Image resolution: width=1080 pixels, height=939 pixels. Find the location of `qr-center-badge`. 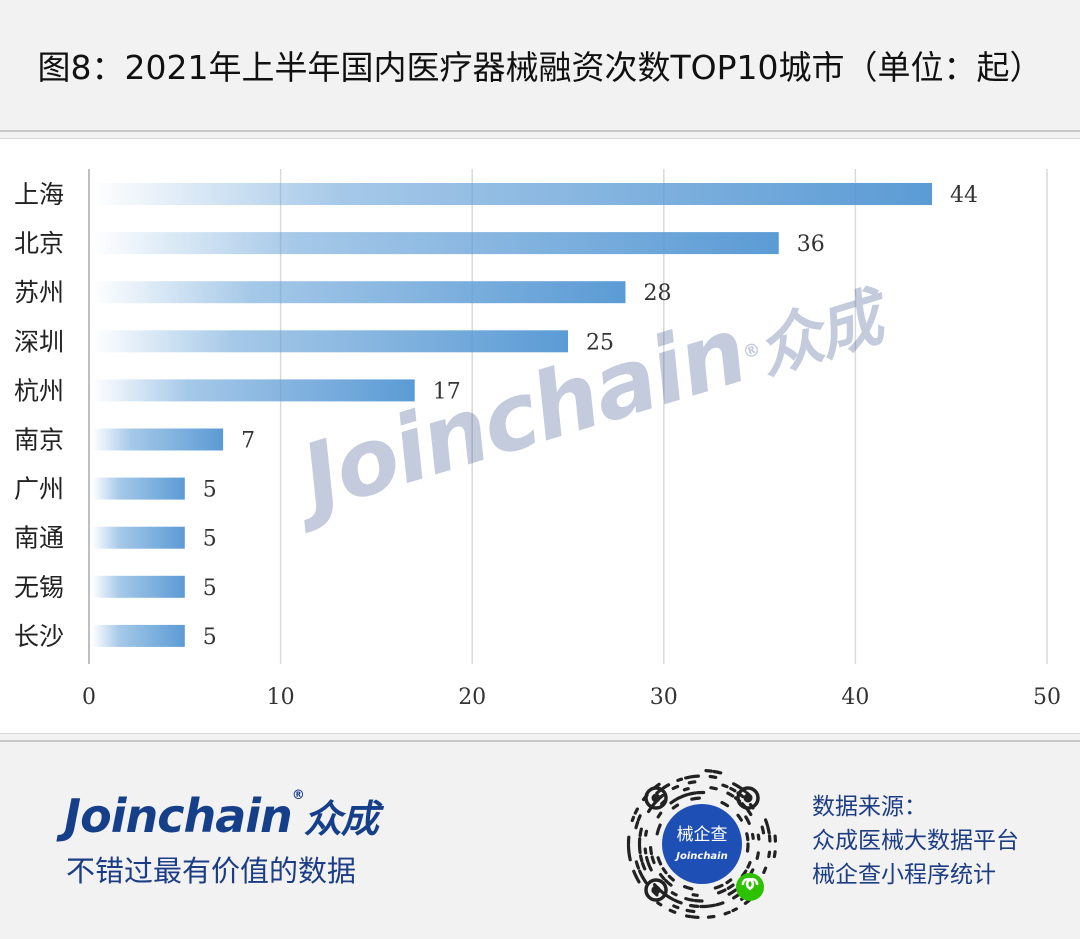

qr-center-badge is located at coordinates (702, 844).